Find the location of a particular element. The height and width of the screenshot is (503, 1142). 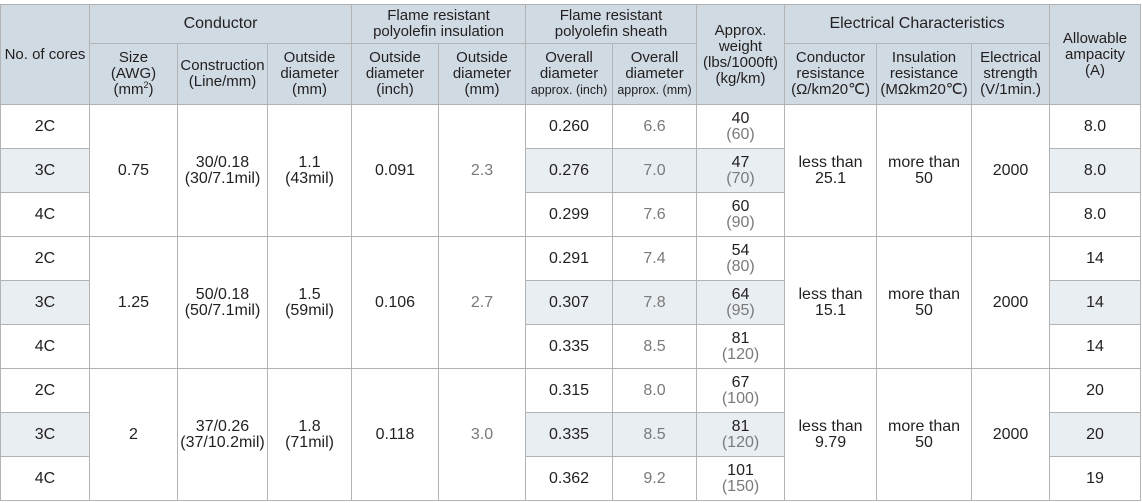

table-row: 3C 0.307 7.8 64 (95) 14 is located at coordinates (571, 302).